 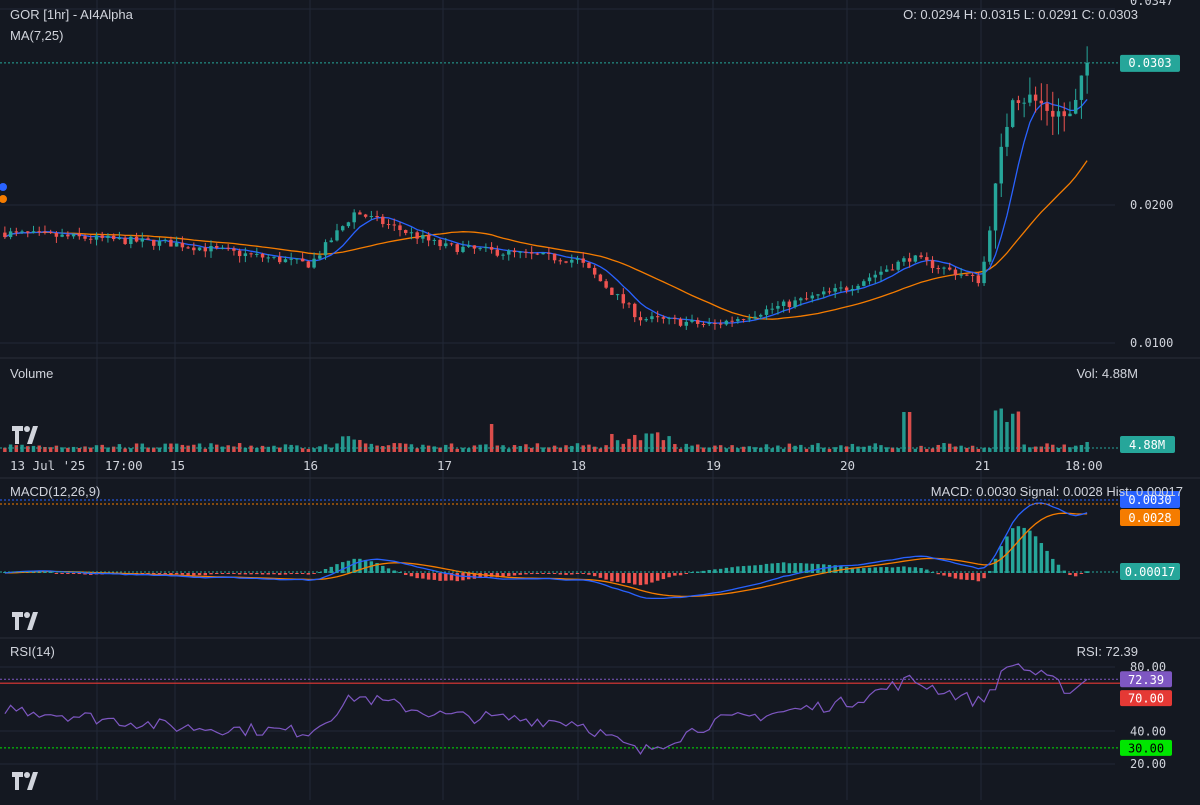 I want to click on time-tick-label: 16, so click(x=310, y=465).